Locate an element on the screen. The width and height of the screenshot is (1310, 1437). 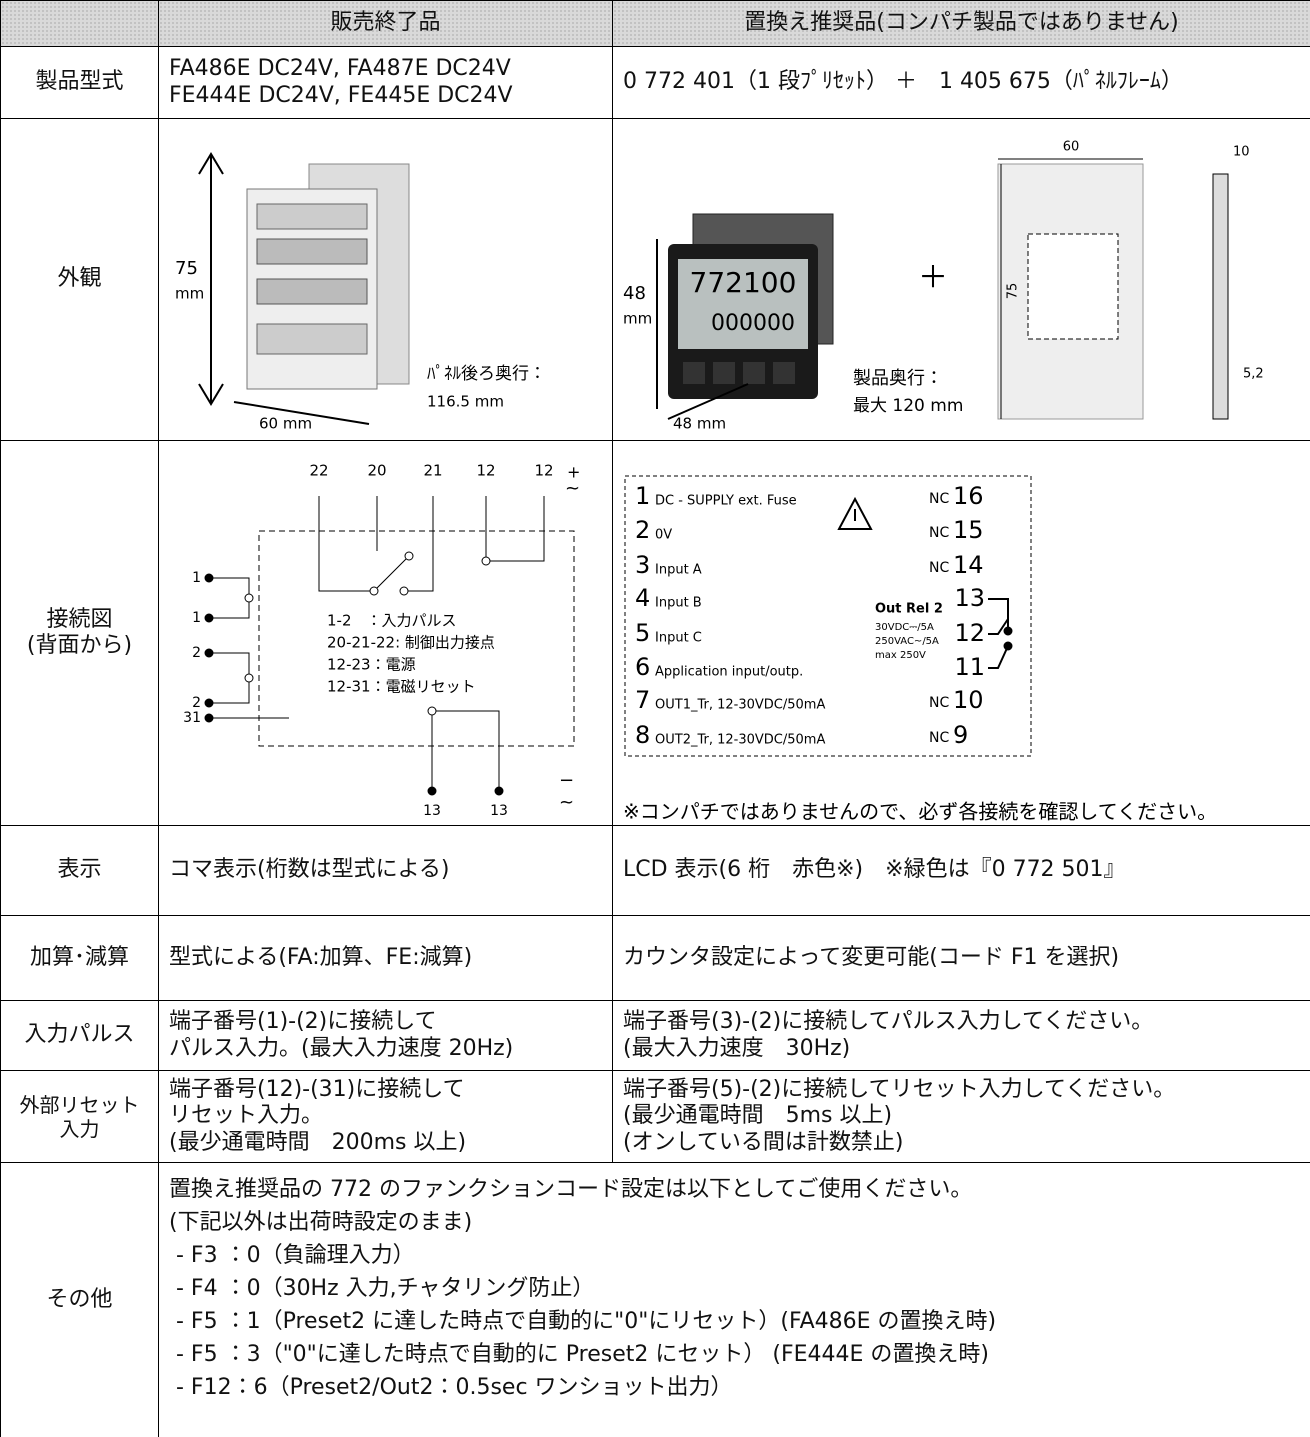
label: 表示 is located at coordinates (79, 870).